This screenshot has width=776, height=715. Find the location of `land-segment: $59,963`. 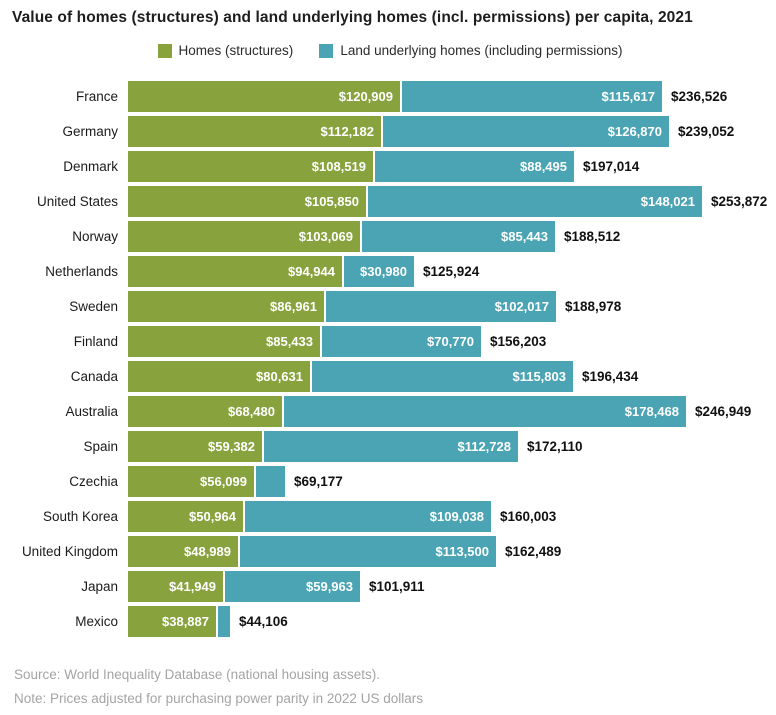

land-segment: $59,963 is located at coordinates (292, 586).